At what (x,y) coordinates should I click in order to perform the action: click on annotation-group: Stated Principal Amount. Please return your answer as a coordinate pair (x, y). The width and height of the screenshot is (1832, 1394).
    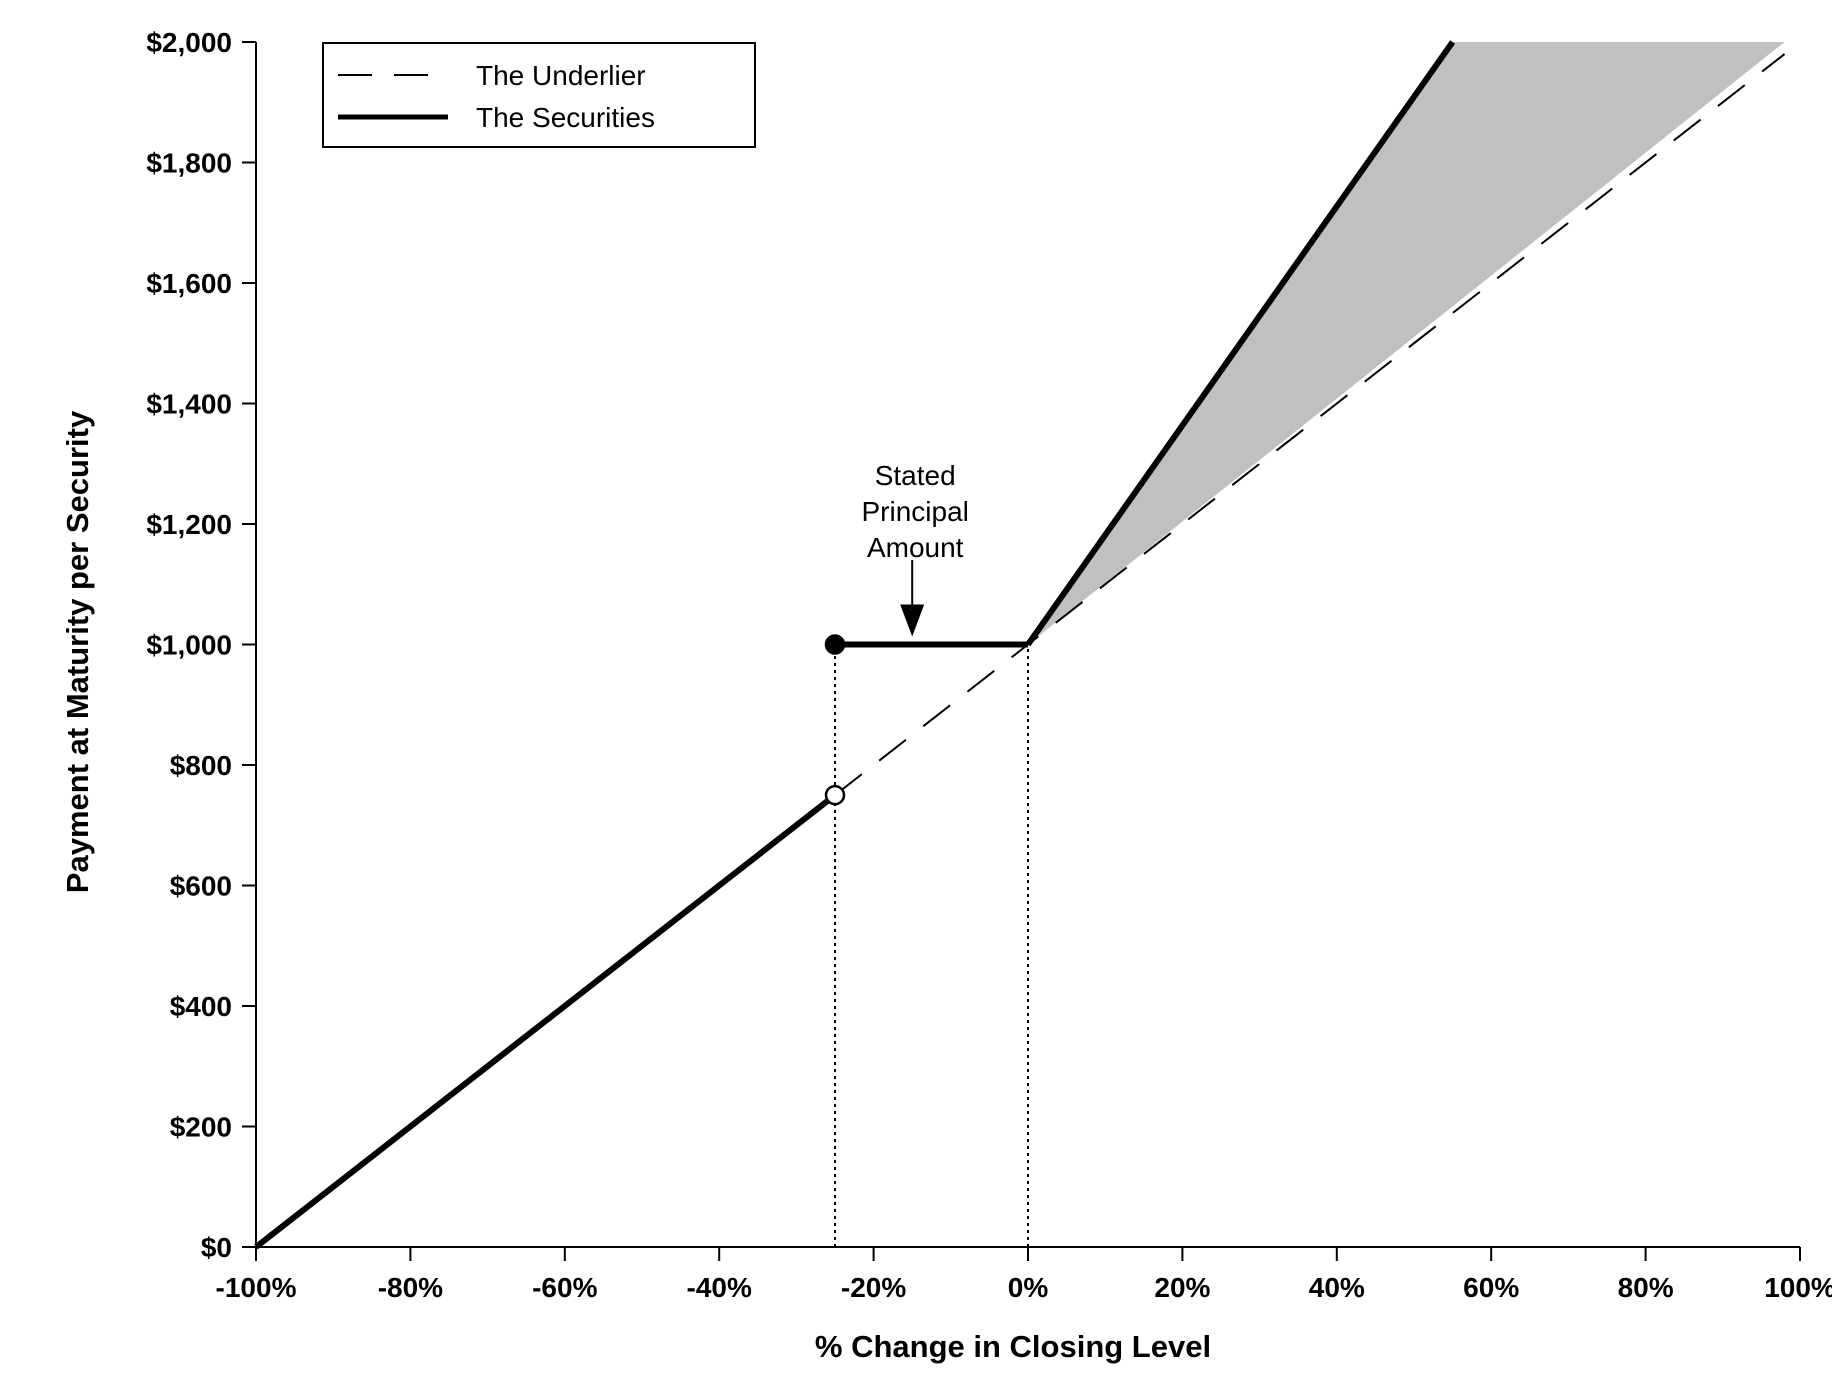
    Looking at the image, I should click on (915, 548).